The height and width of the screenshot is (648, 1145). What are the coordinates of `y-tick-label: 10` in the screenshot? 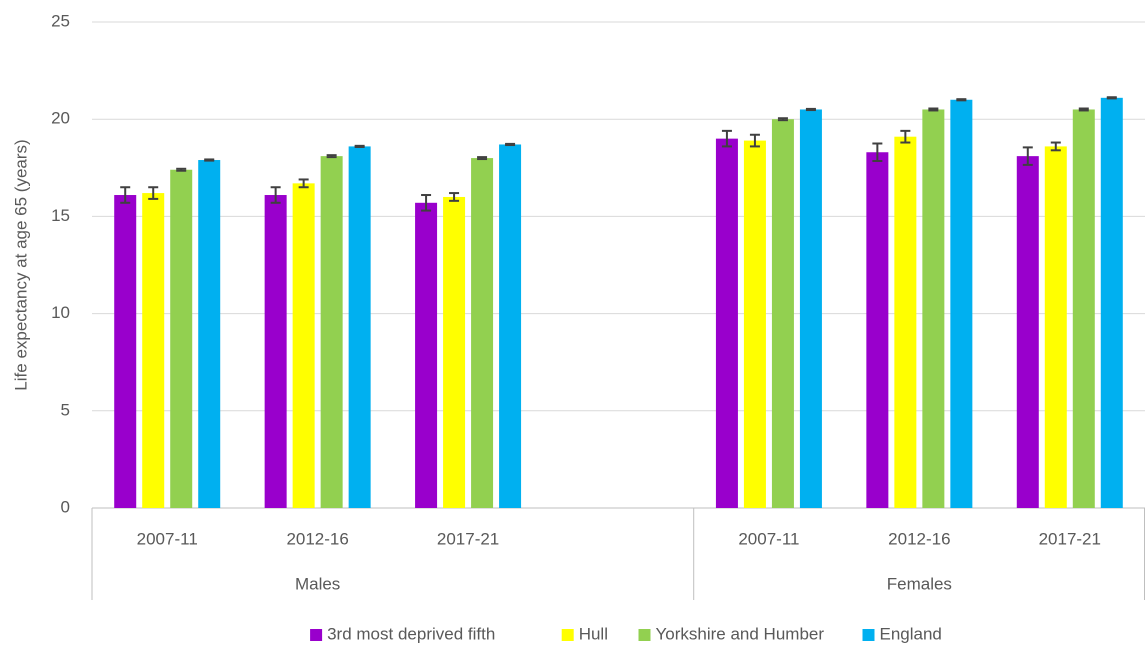 It's located at (60, 312).